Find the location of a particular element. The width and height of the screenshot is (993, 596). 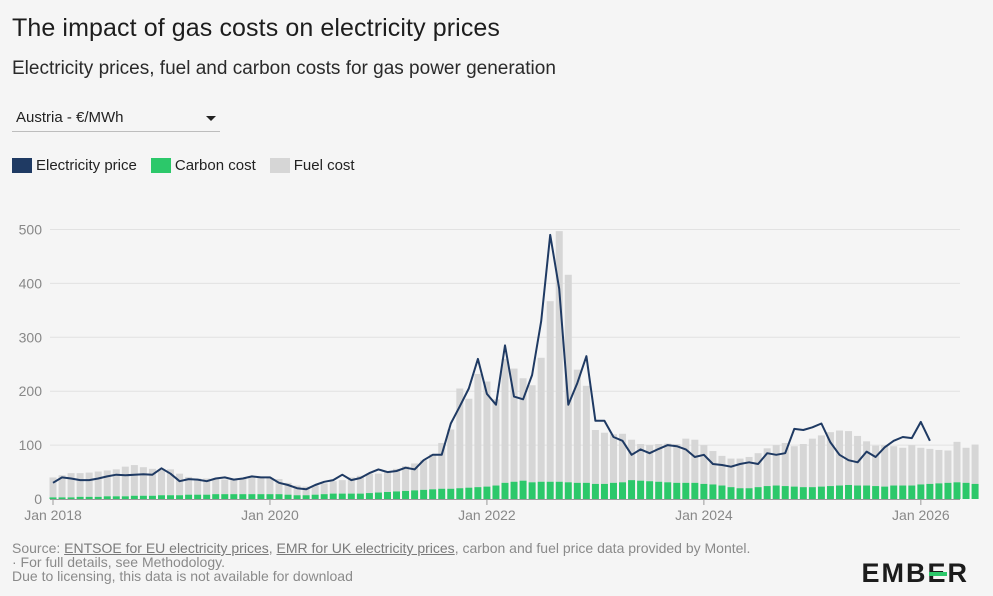

emr-source-link: EMR for UK electricity prices is located at coordinates (365, 548).